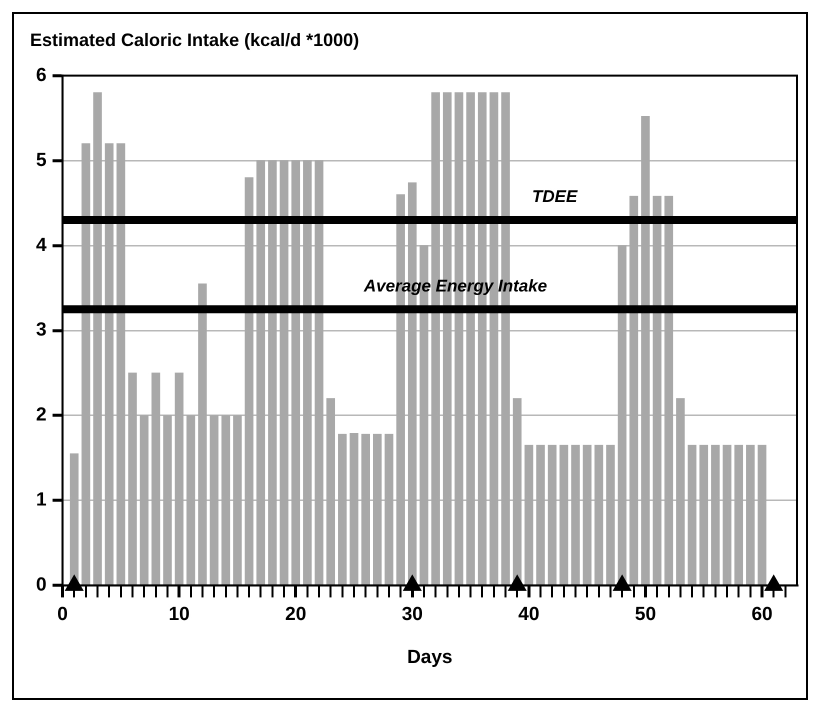 This screenshot has width=821, height=713. Describe the element at coordinates (645, 615) in the screenshot. I see `x-tick-label: 50` at that location.